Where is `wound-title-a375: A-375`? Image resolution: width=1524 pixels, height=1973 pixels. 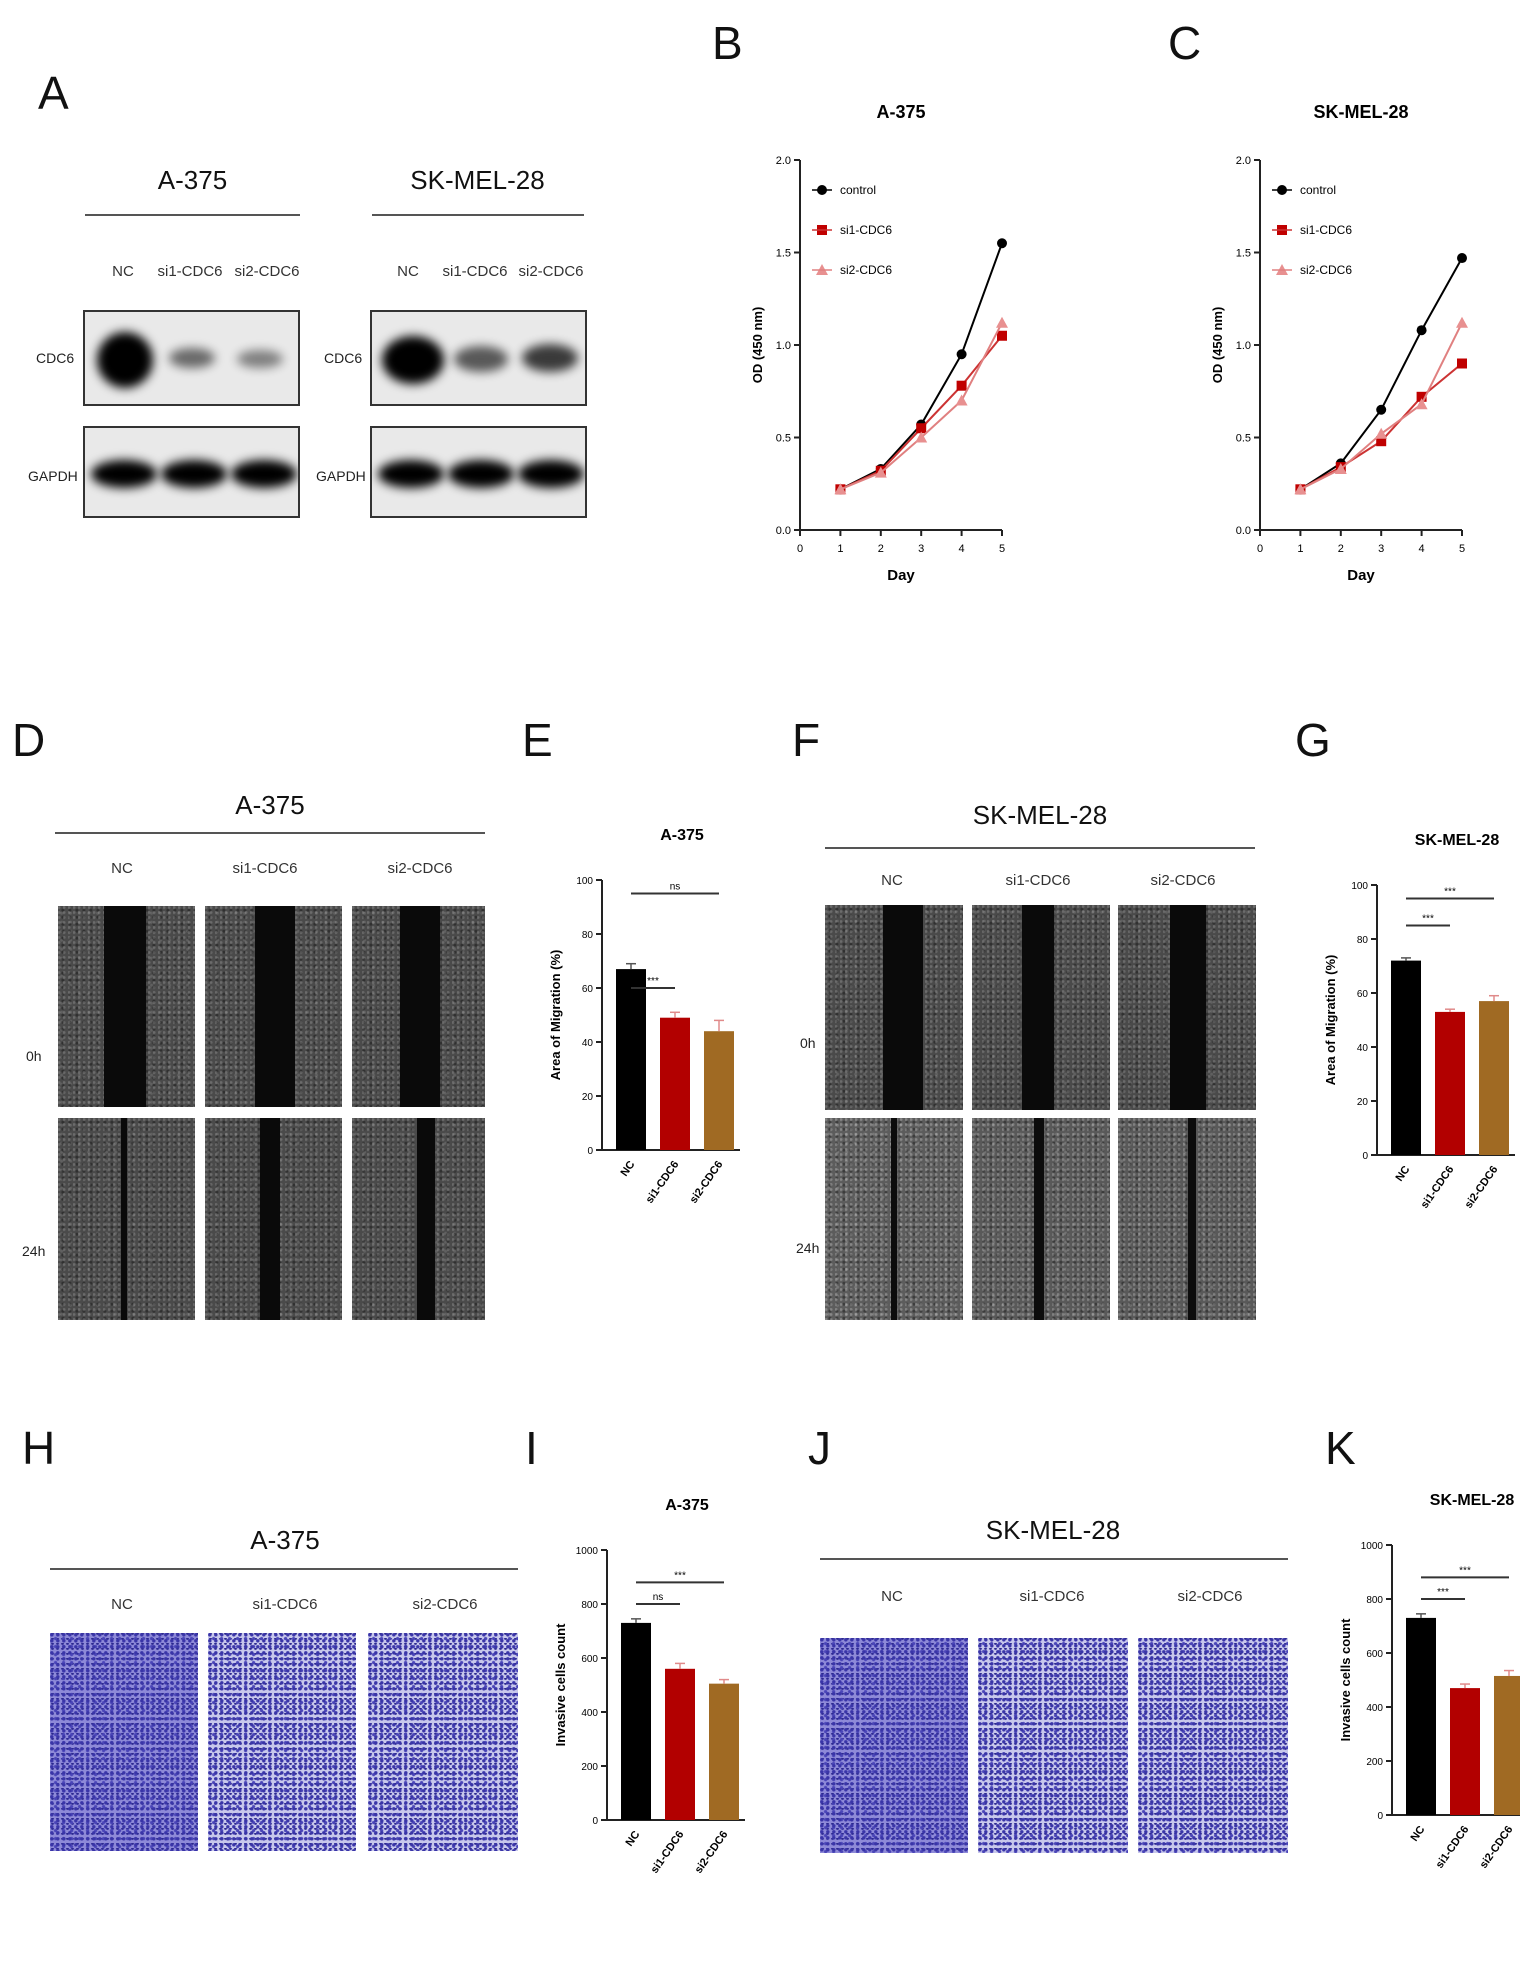
wound-title-a375: A-375 is located at coordinates (270, 805).